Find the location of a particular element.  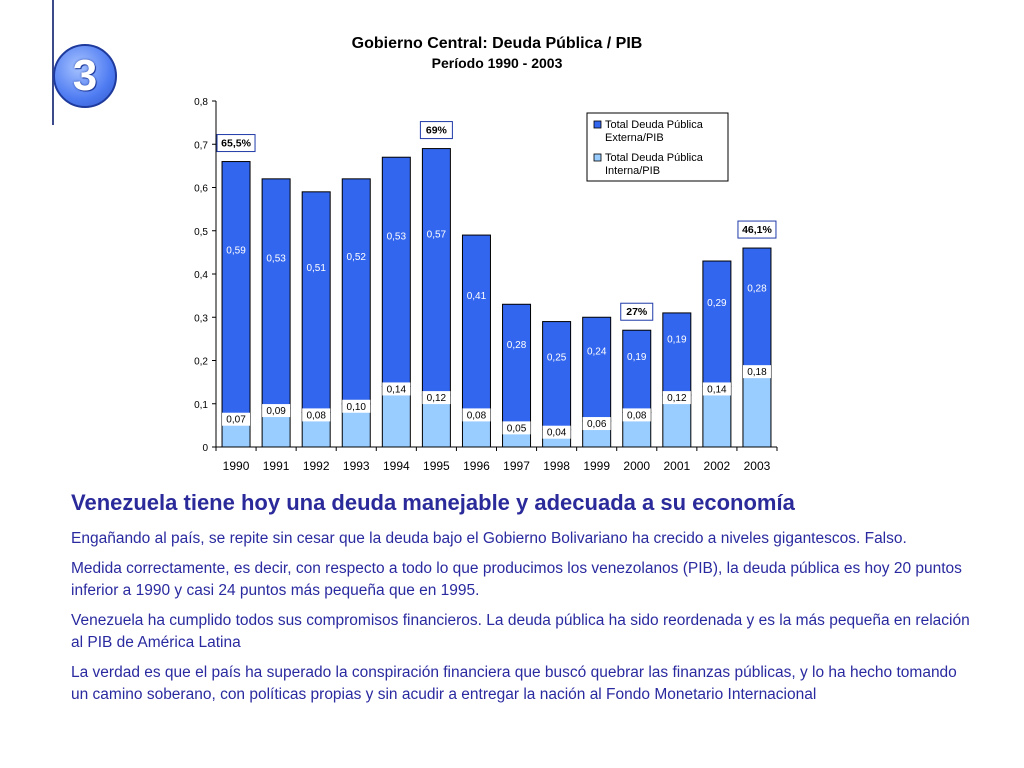

data-label-interna: 0,06 is located at coordinates (597, 424).